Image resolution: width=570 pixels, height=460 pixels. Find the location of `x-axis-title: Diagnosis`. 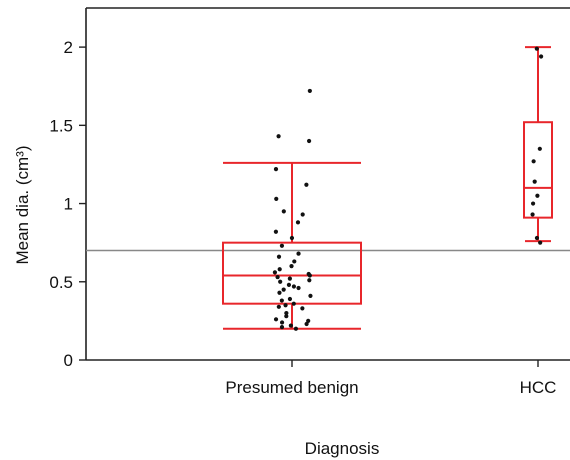

x-axis-title: Diagnosis is located at coordinates (342, 448).